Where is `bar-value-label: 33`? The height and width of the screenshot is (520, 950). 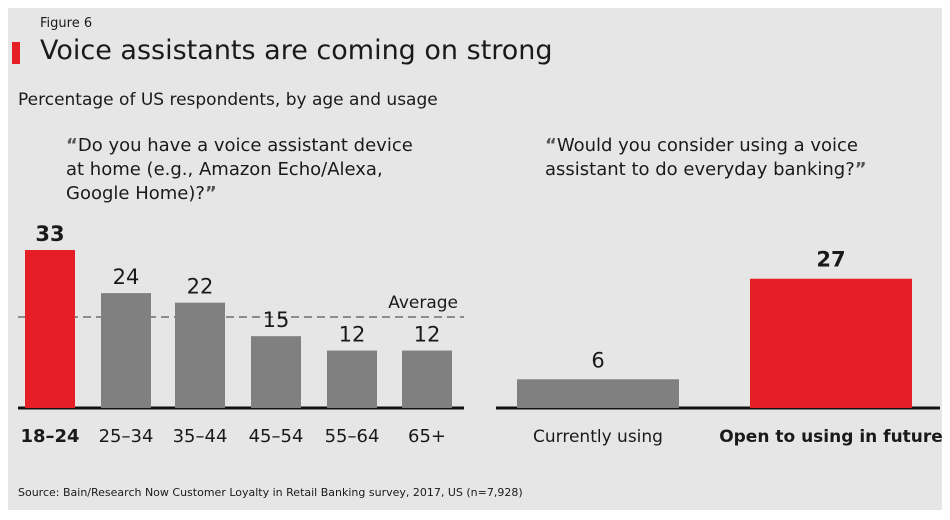
bar-value-label: 33 is located at coordinates (49, 234).